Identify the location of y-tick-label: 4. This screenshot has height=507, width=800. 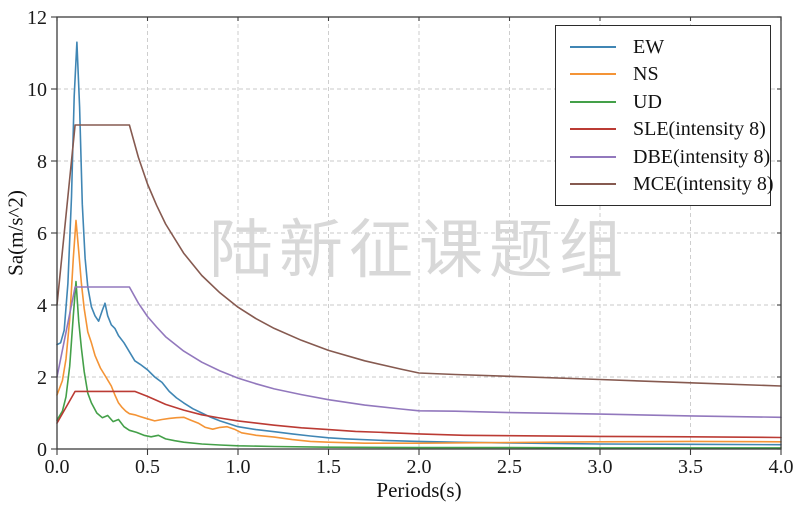
(42, 306).